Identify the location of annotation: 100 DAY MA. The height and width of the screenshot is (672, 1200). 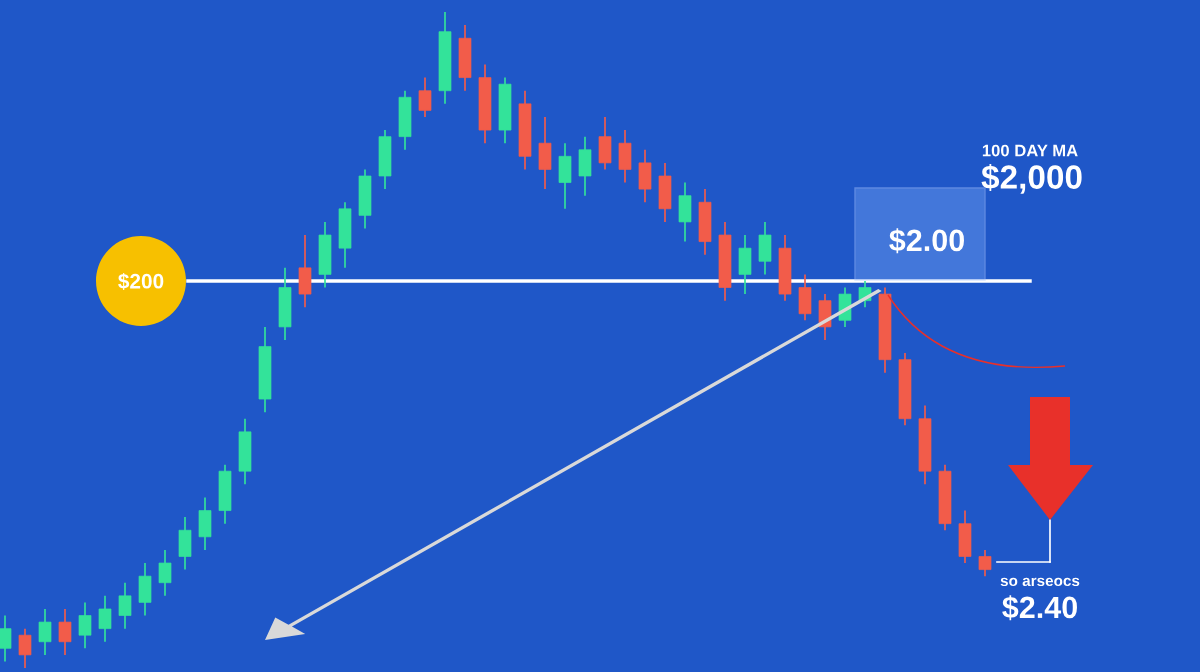
(1030, 150).